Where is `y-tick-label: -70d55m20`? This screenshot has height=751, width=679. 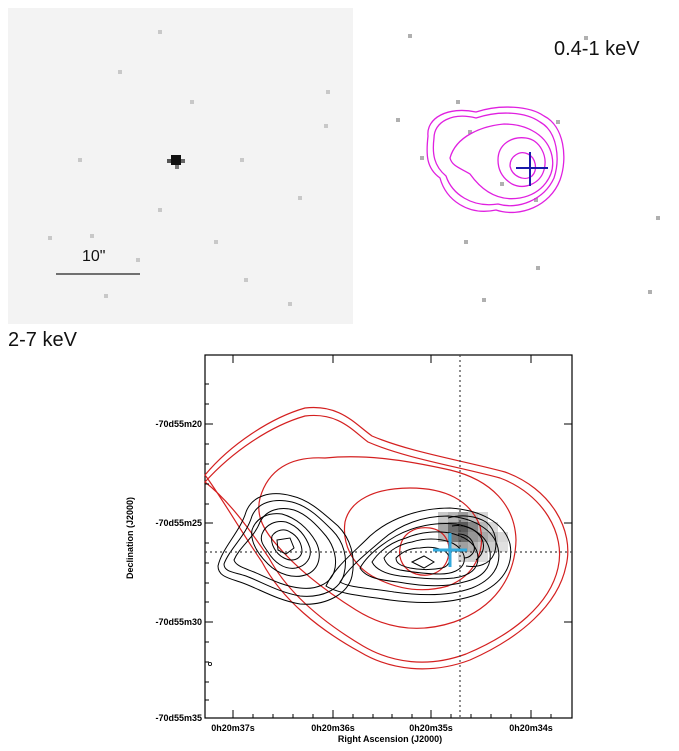 y-tick-label: -70d55m20 is located at coordinates (178, 424).